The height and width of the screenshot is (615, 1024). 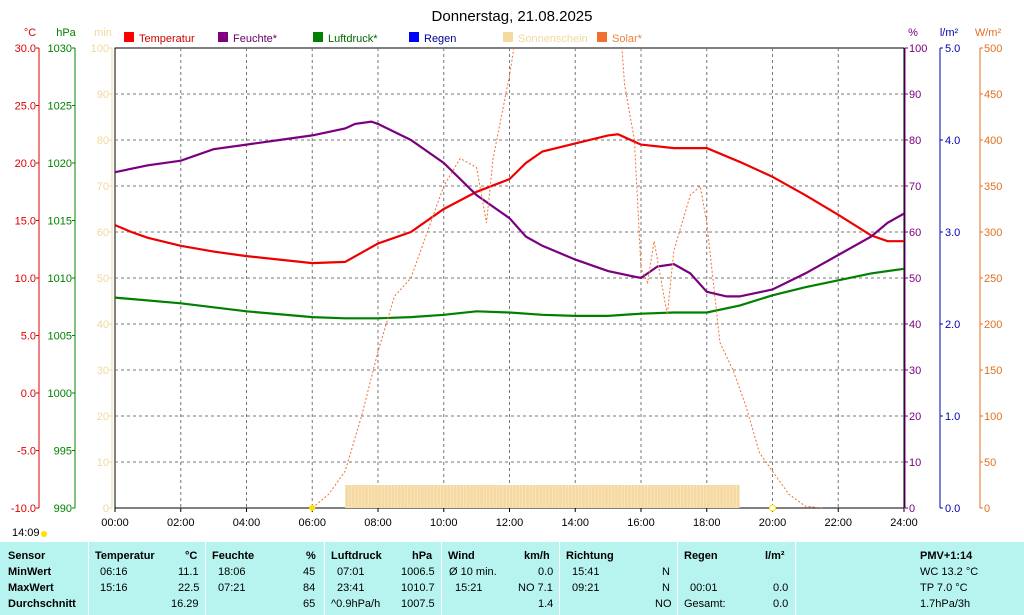 What do you see at coordinates (542, 496) in the screenshot?
I see `sunshine-bars` at bounding box center [542, 496].